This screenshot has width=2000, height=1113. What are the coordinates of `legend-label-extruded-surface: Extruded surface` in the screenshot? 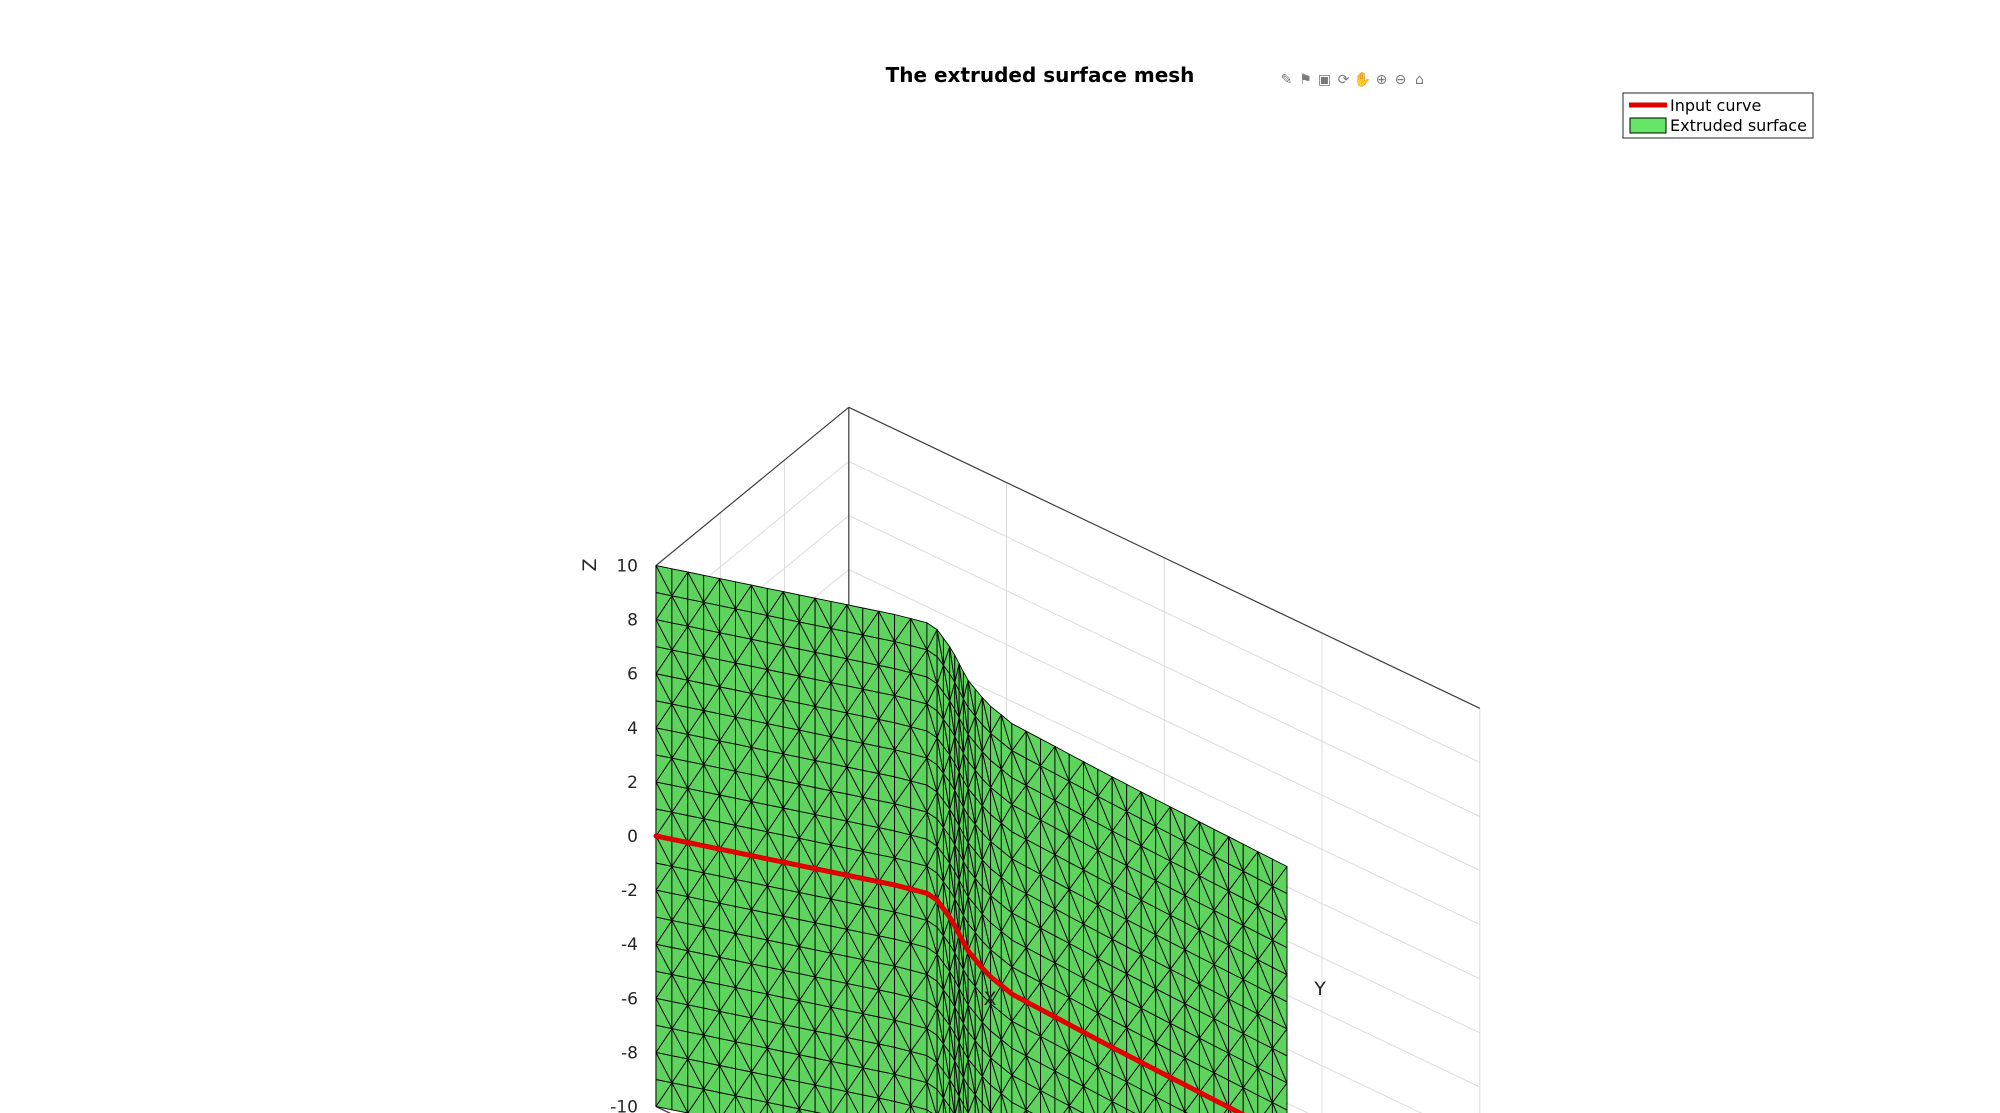 It's located at (1738, 125).